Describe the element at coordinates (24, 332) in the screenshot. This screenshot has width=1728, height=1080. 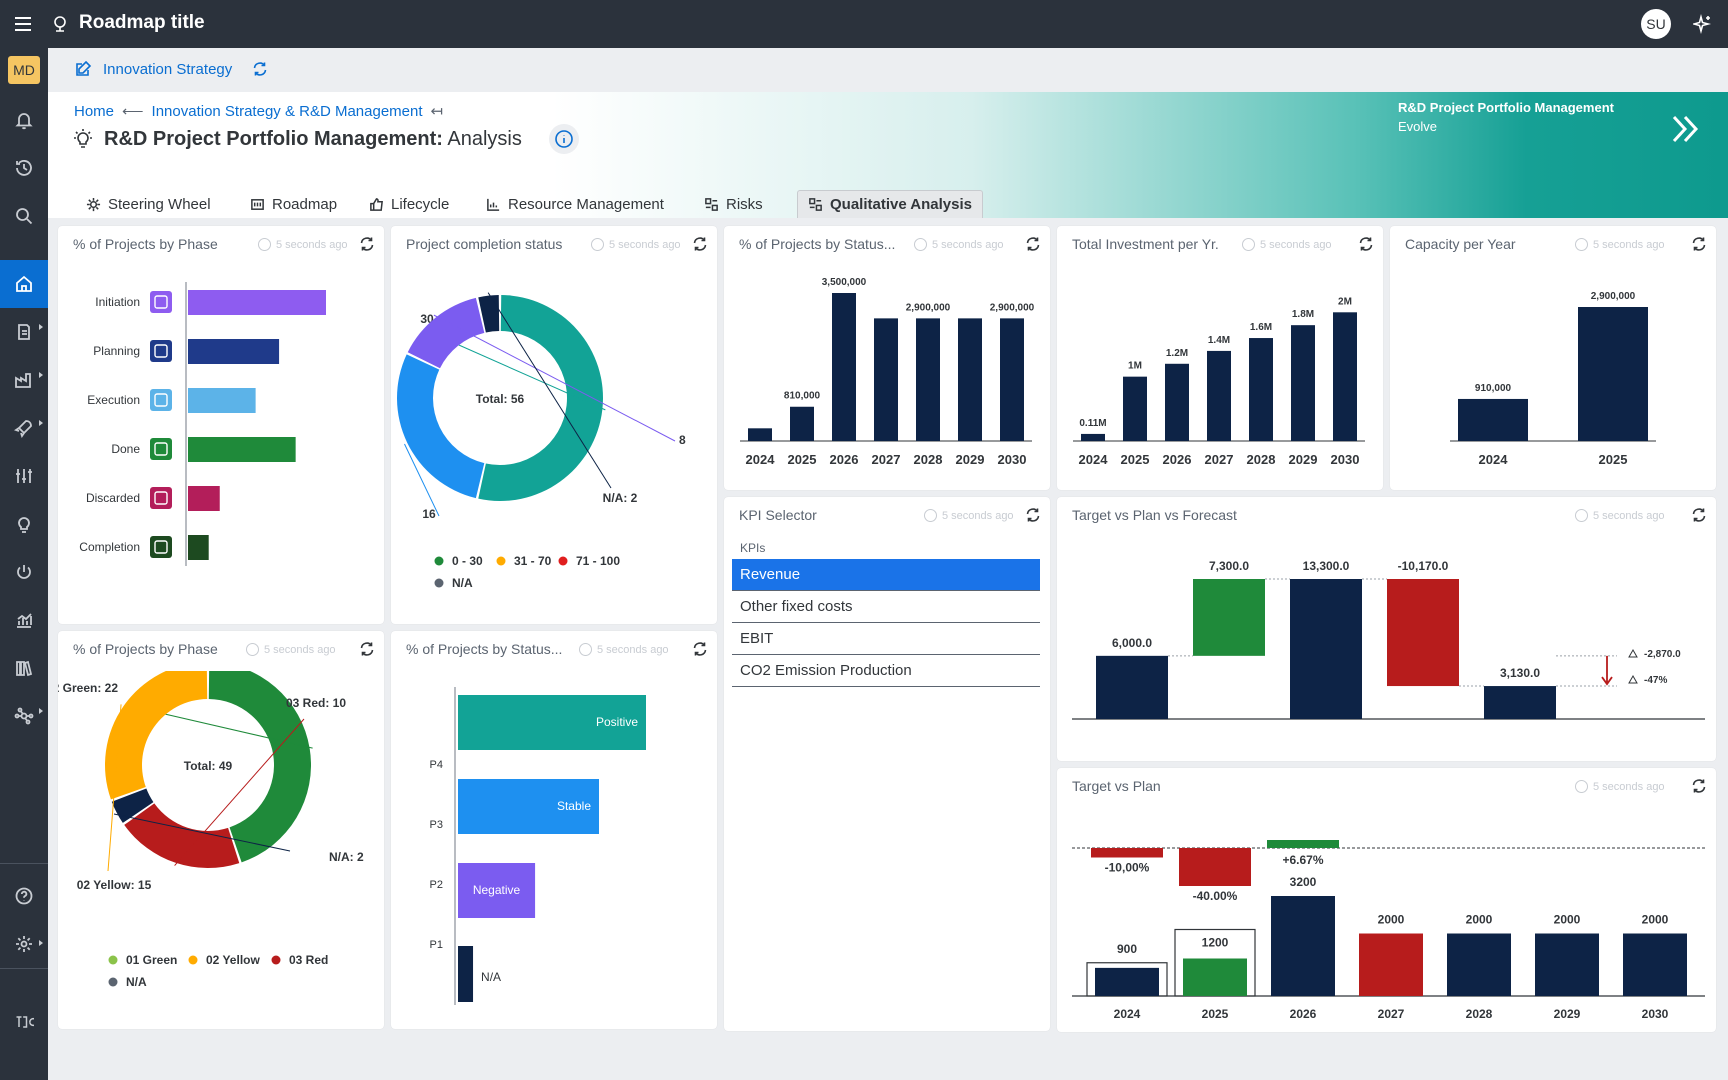
I see `document-icon` at that location.